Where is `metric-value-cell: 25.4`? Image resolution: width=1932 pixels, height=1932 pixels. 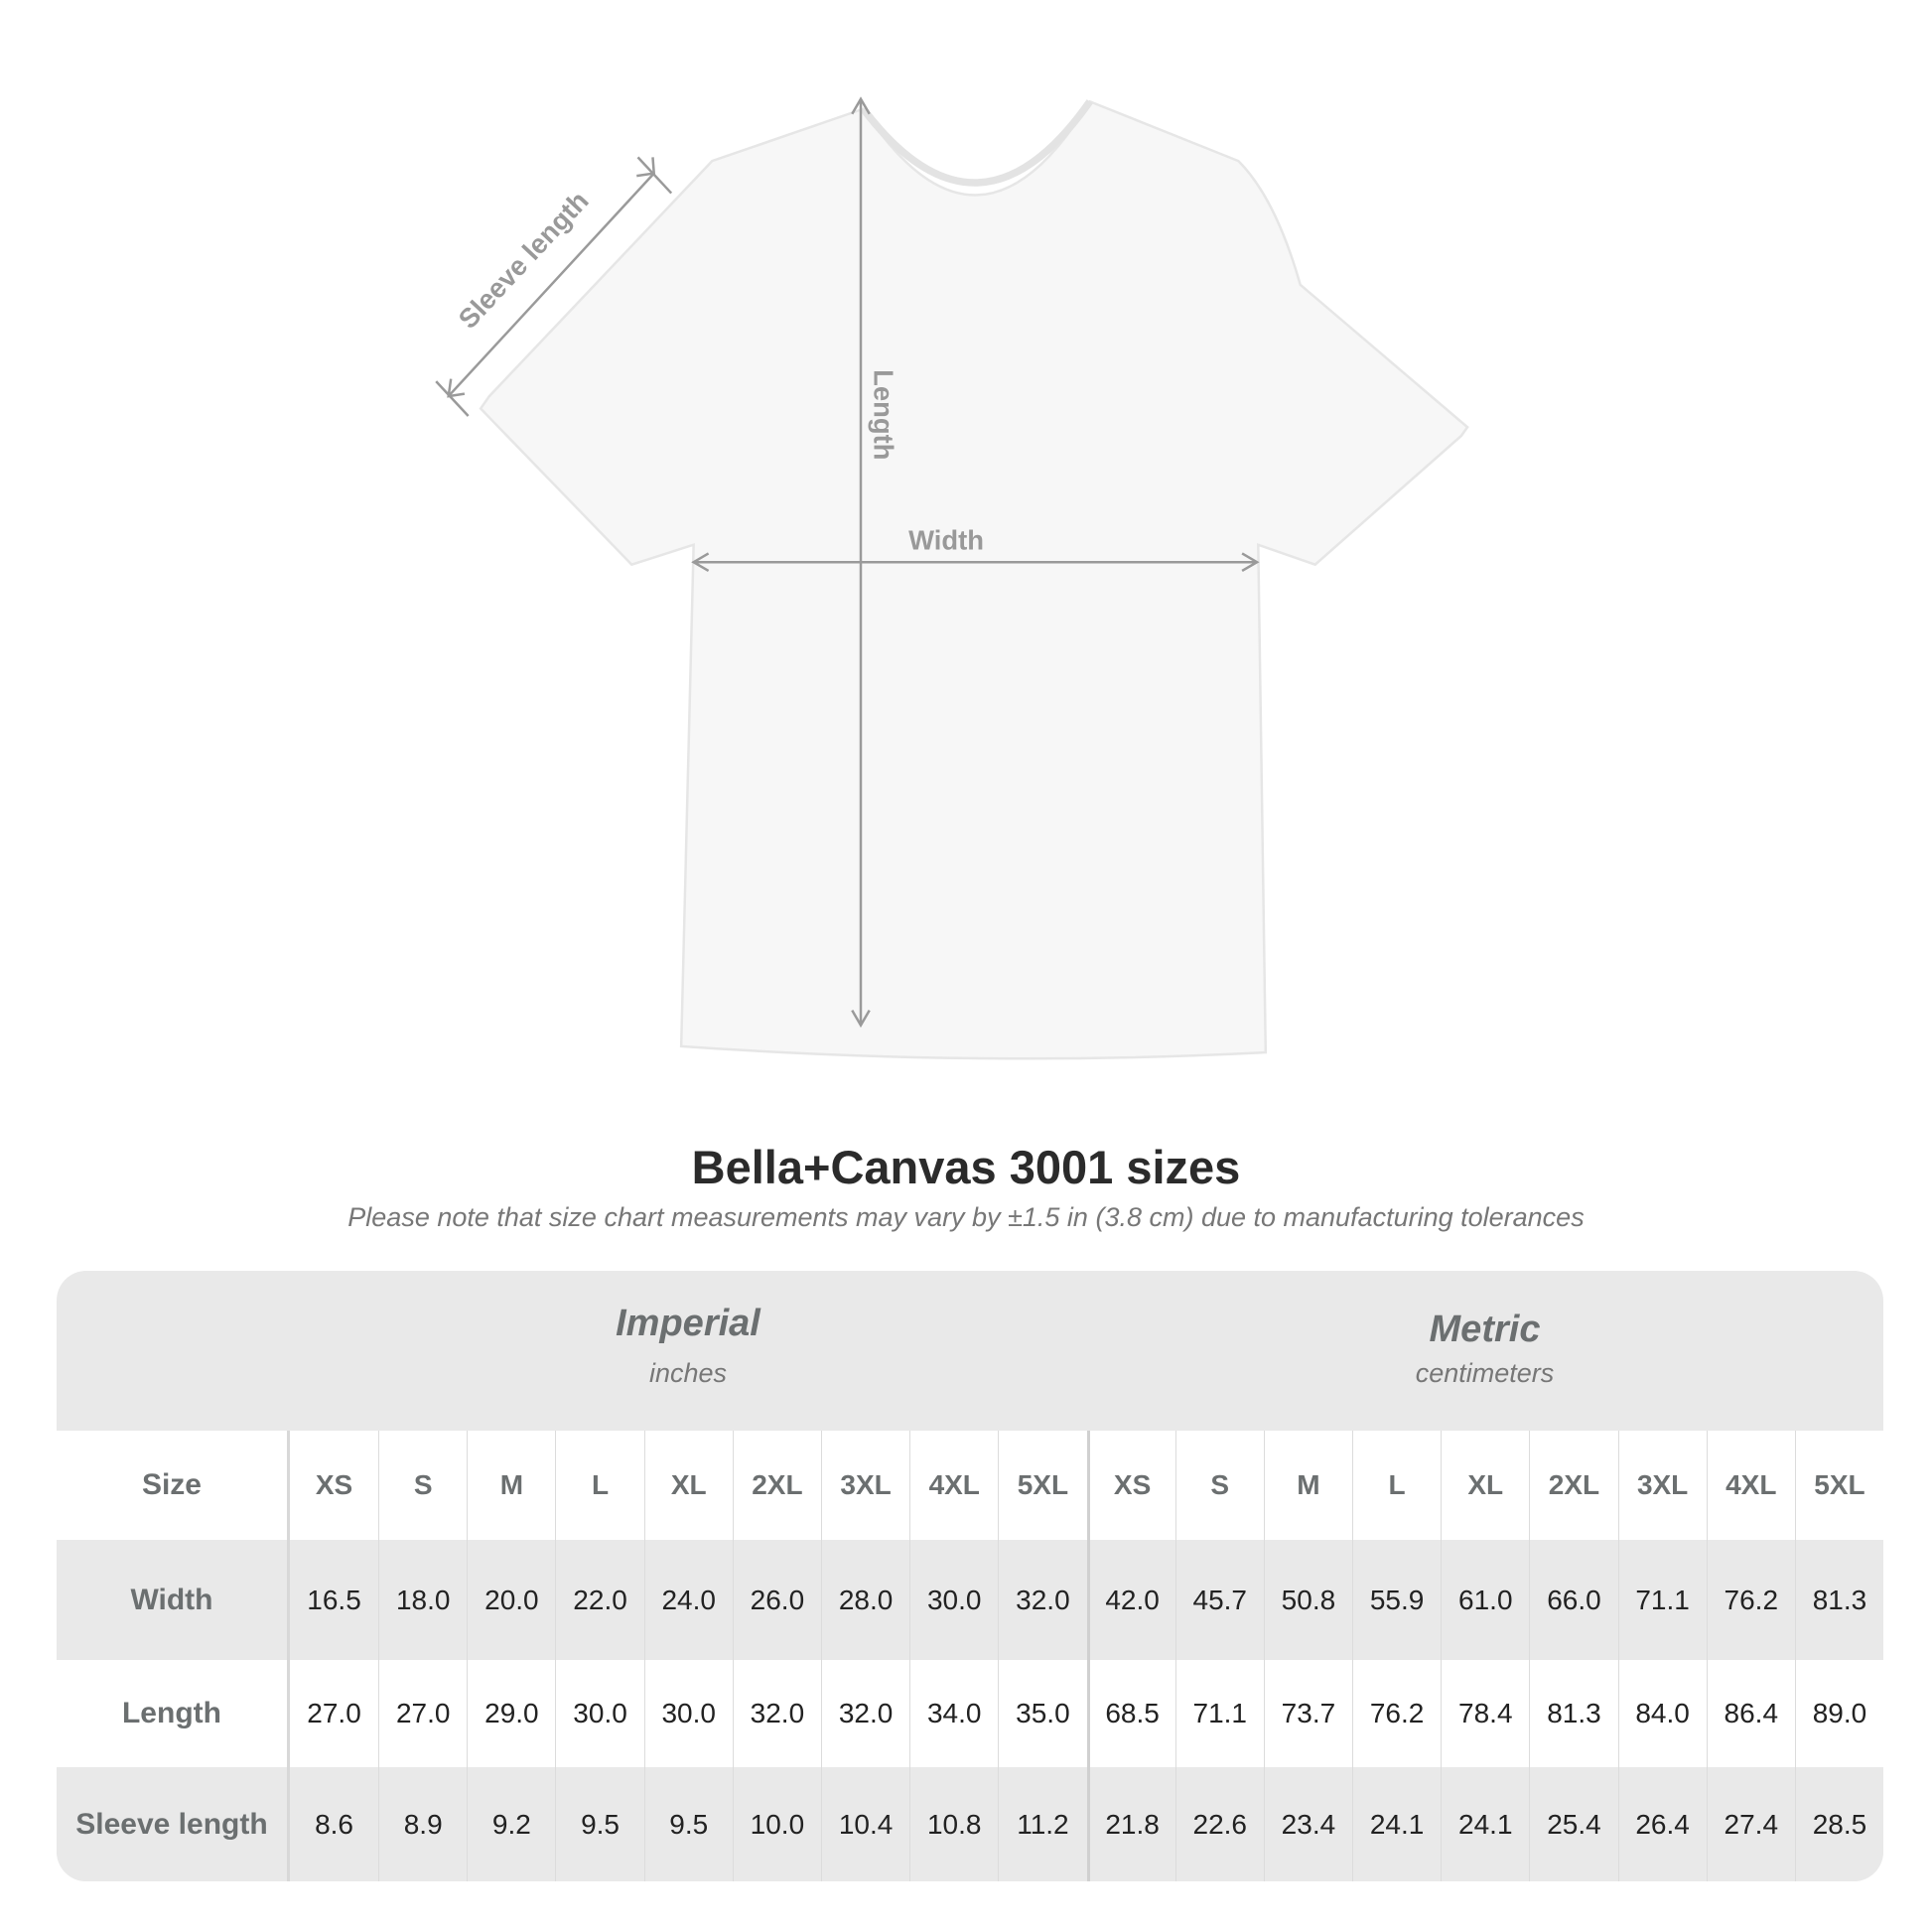 metric-value-cell: 25.4 is located at coordinates (1573, 1824).